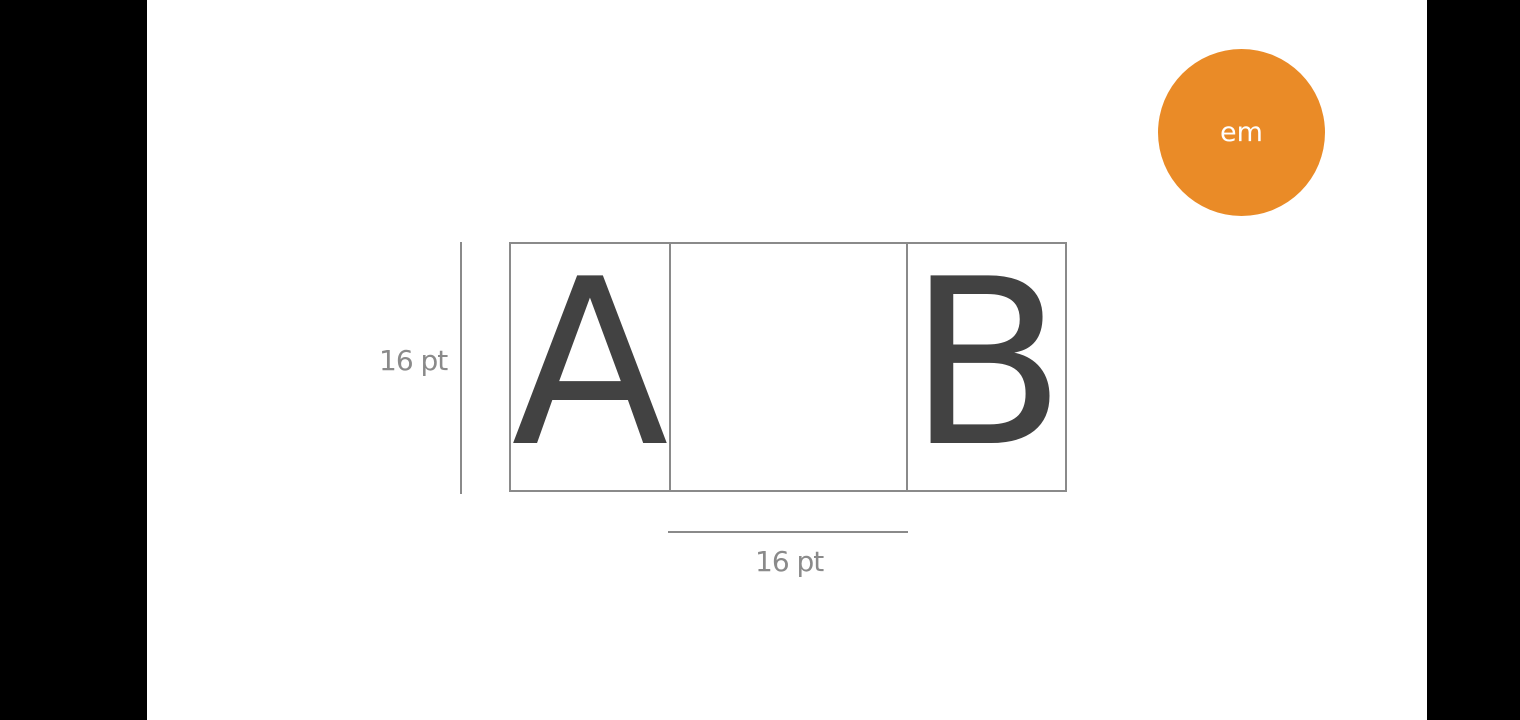 Image resolution: width=1520 pixels, height=720 pixels. What do you see at coordinates (73, 360) in the screenshot?
I see `letterbox-left` at bounding box center [73, 360].